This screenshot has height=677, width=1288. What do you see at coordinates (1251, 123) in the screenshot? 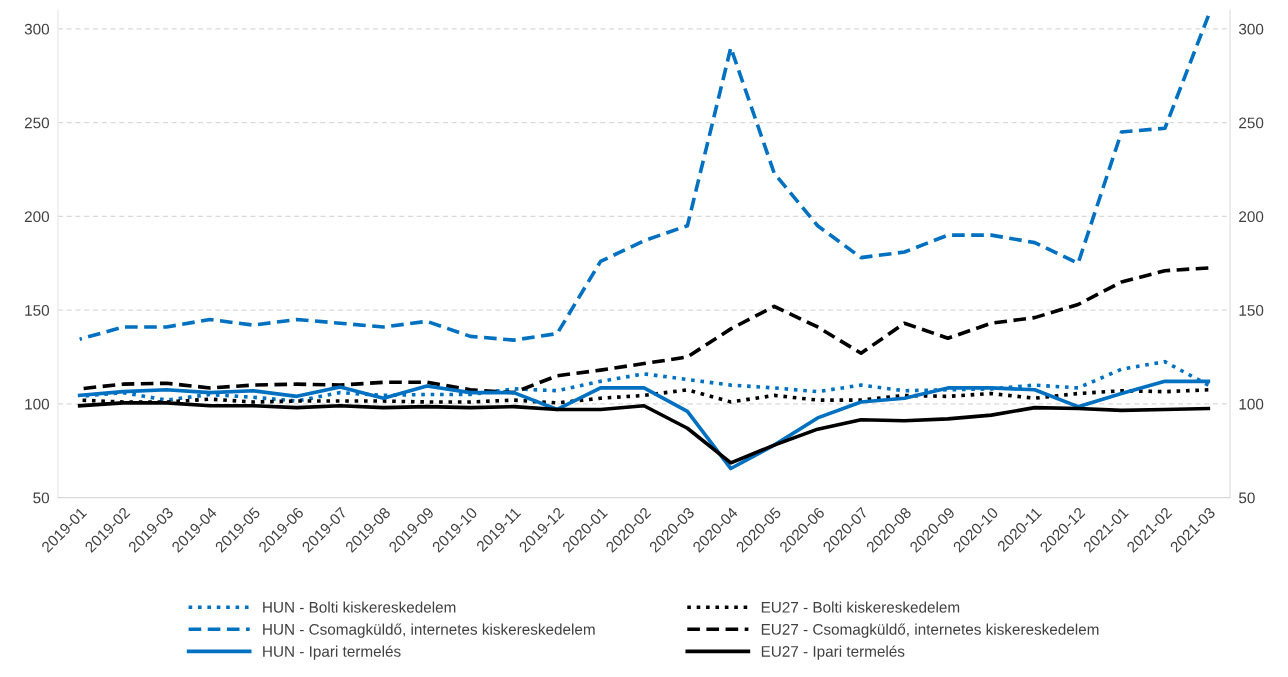
I see `y2-tick-label: 250` at bounding box center [1251, 123].